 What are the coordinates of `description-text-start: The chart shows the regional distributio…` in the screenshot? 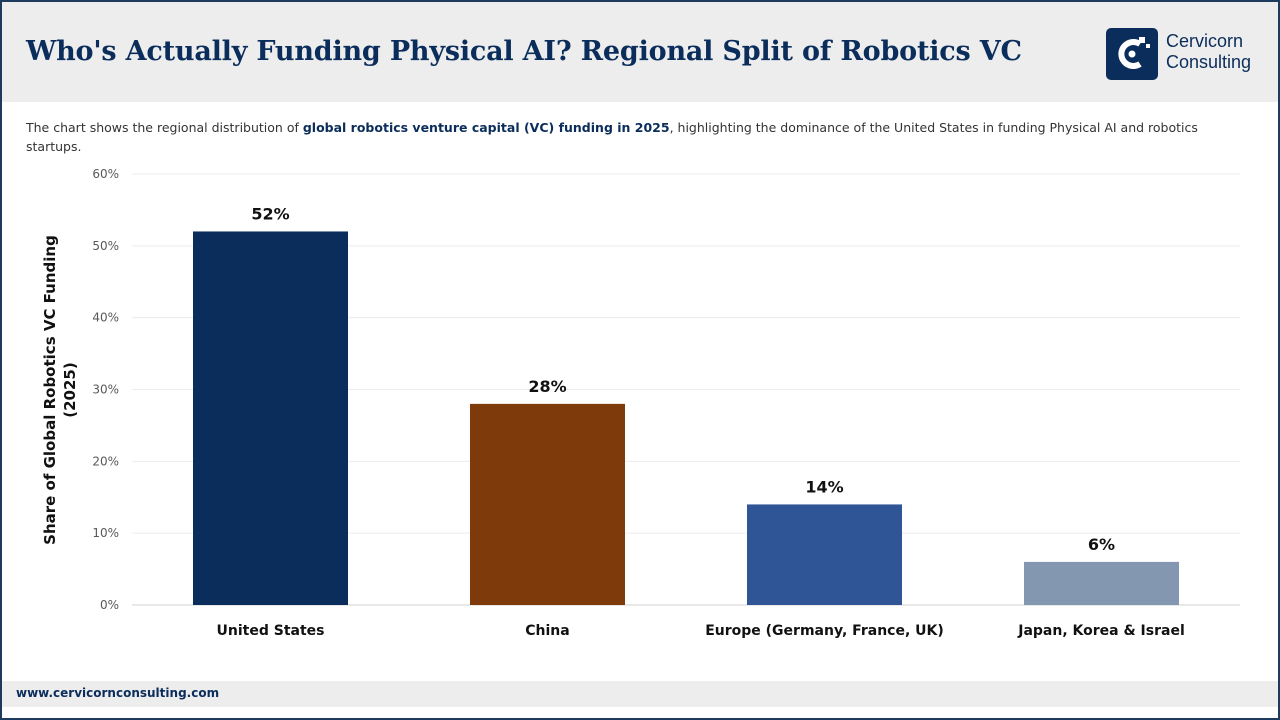 It's located at (164, 127).